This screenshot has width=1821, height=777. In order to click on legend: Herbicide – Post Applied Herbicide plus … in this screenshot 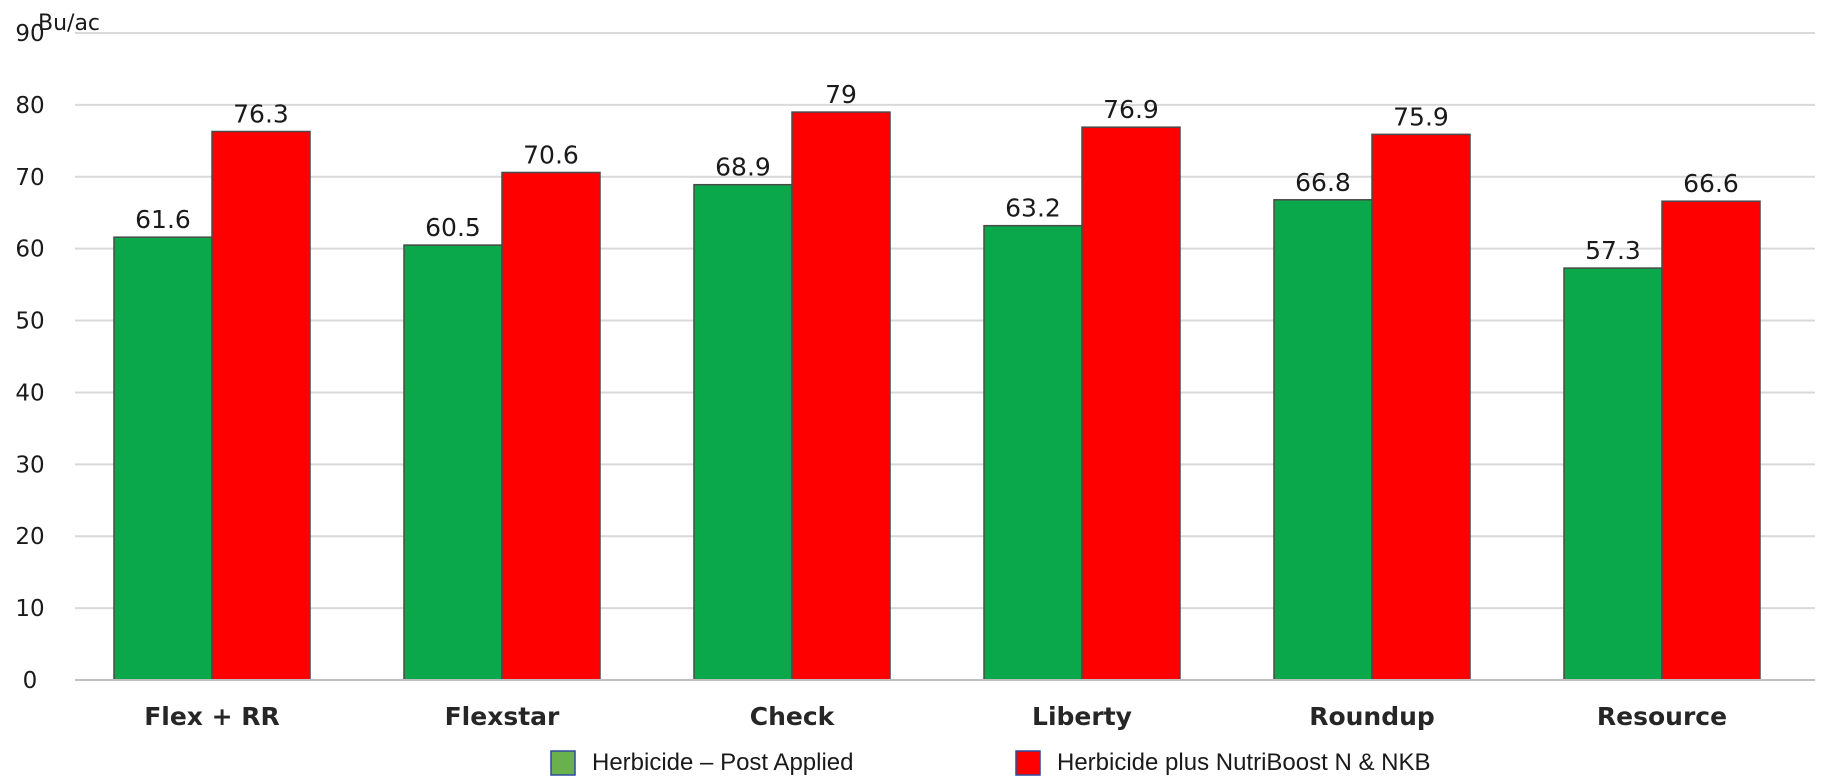, I will do `click(990, 762)`.